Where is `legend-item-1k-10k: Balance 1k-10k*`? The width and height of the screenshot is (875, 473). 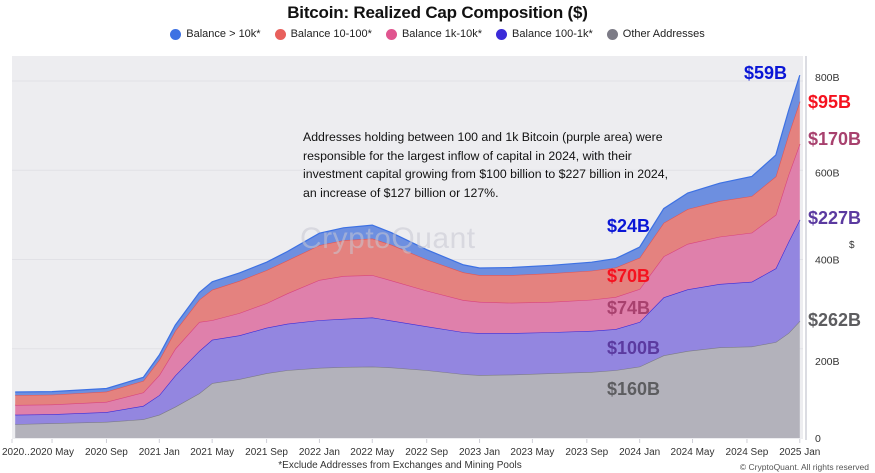
legend-item-1k-10k: Balance 1k-10k* is located at coordinates (434, 34).